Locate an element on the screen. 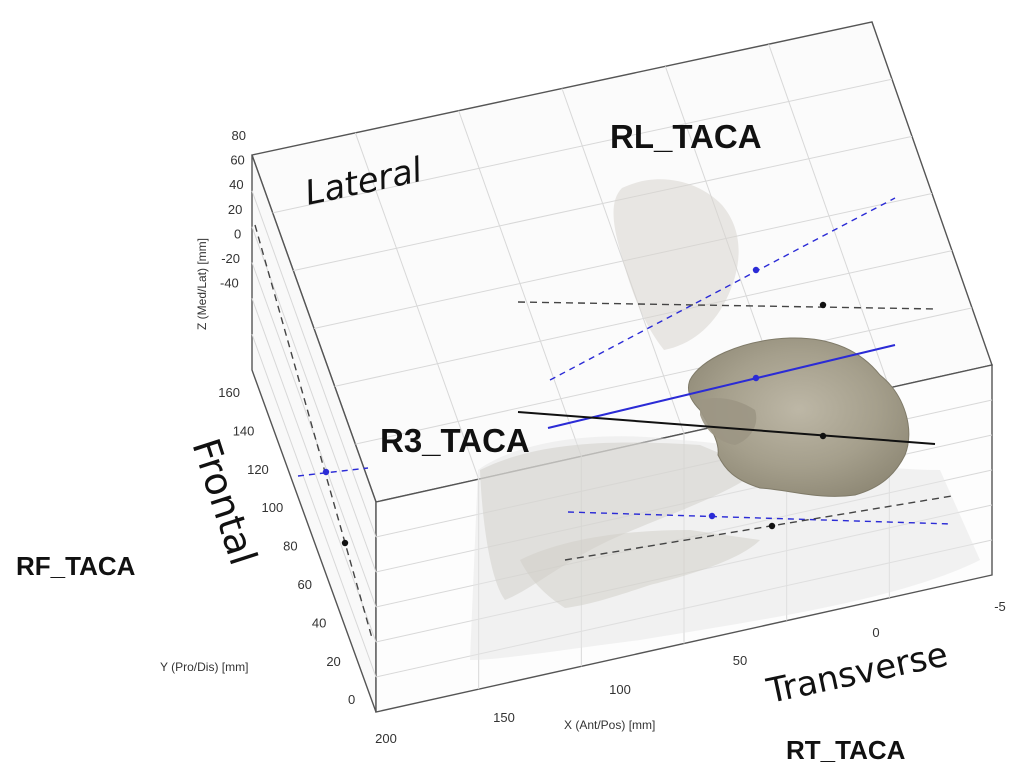 The width and height of the screenshot is (1016, 766). rf-tibial-axis-point is located at coordinates (326, 472).